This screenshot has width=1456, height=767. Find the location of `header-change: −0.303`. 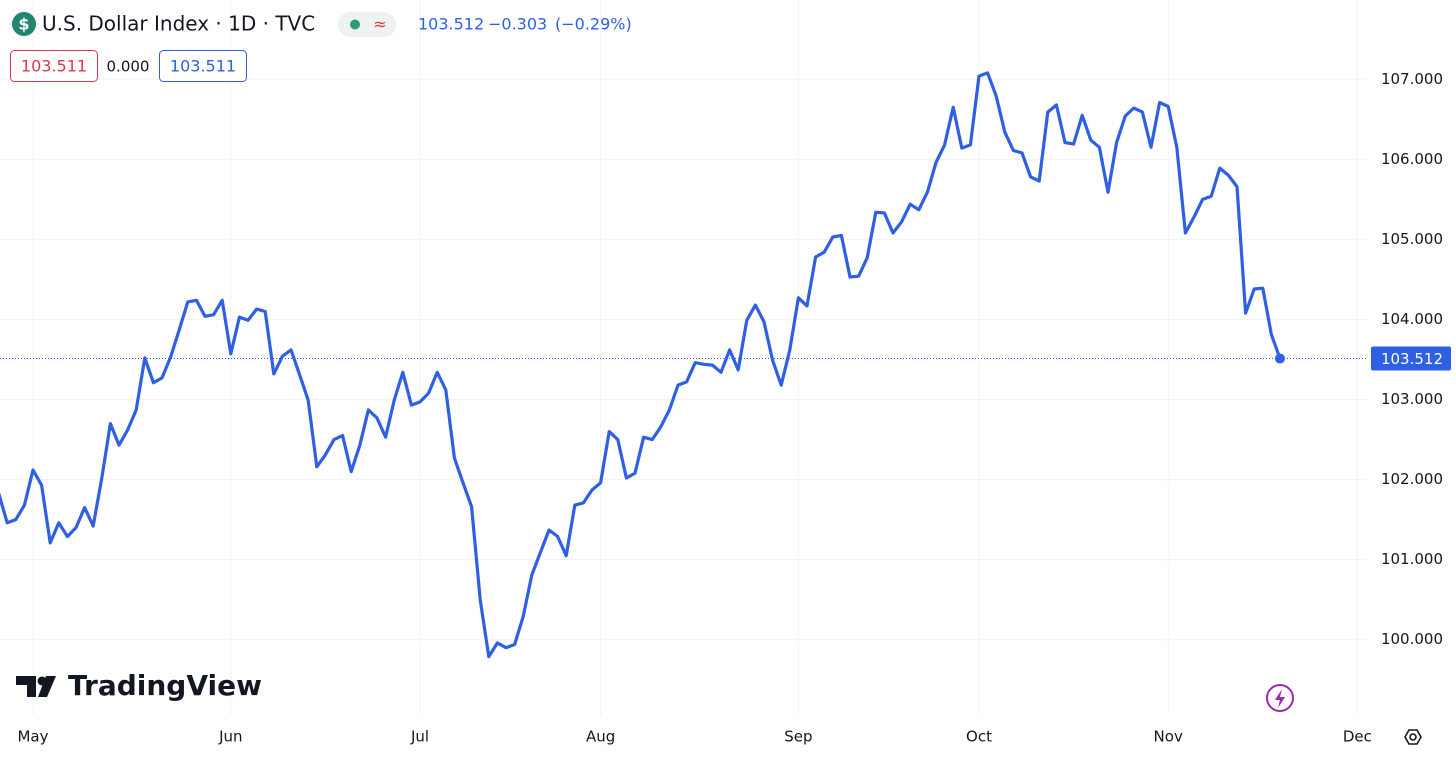

header-change: −0.303 is located at coordinates (517, 24).